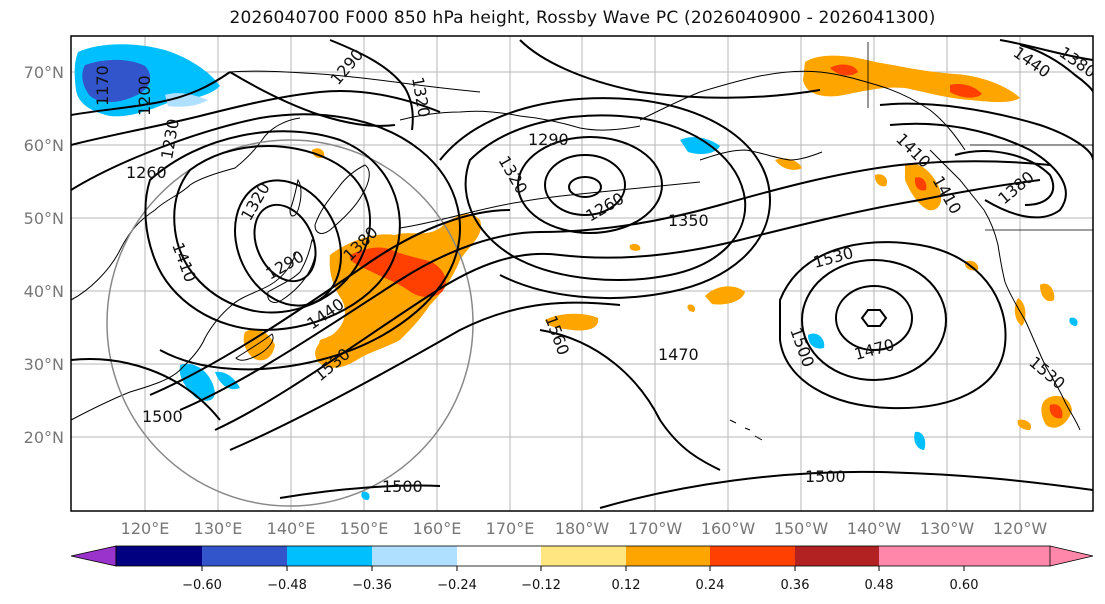 This screenshot has height=604, width=1105. Describe the element at coordinates (93, 556) in the screenshot. I see `colorbar-extend-low` at that location.